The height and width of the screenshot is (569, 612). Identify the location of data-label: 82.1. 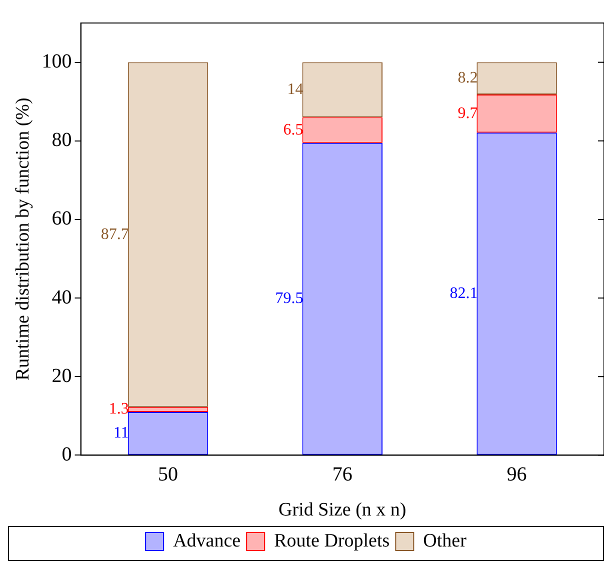
(464, 293).